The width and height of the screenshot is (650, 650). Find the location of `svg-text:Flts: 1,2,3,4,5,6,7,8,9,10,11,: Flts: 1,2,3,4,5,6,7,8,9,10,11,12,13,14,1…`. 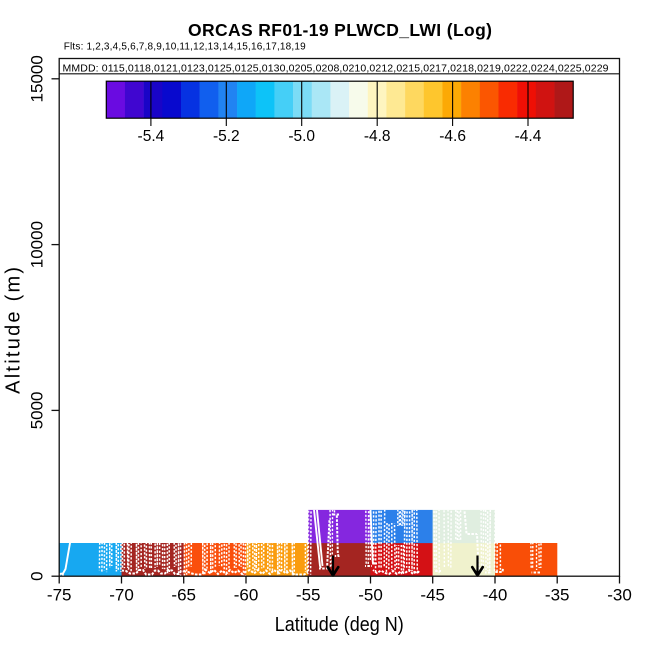

svg-text:Flts: 1,2,3,4,5,6,7,8,9,10,11,: Flts: 1,2,3,4,5,6,7,8,9,10,11,12,13,14,1… is located at coordinates (185, 47).